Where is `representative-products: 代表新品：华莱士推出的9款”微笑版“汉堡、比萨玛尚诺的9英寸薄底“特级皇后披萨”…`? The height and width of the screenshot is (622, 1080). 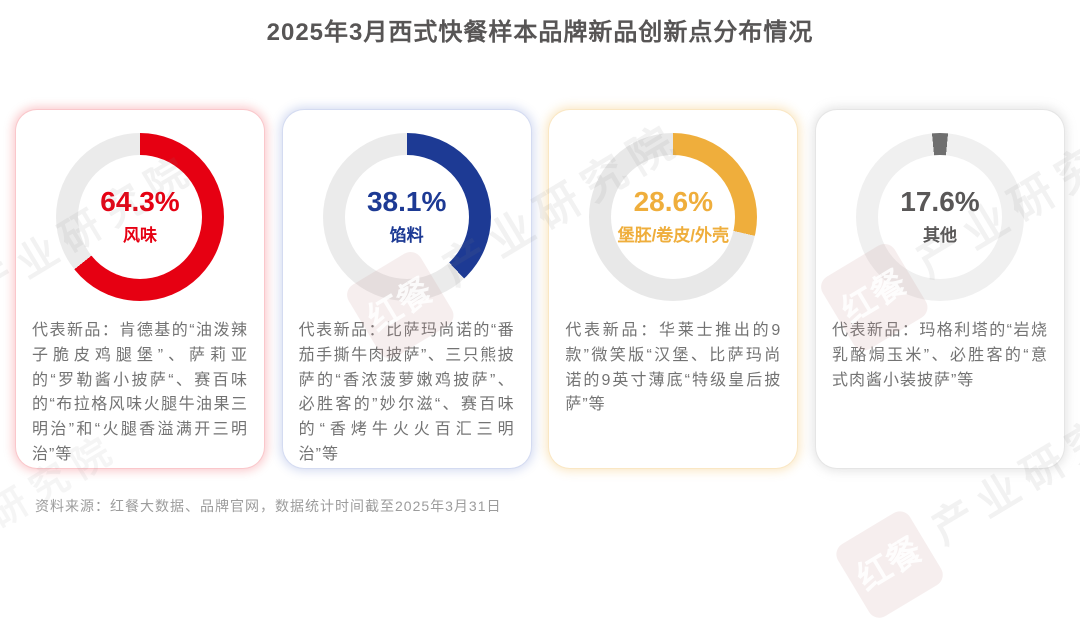 representative-products: 代表新品：华莱士推出的9款”微笑版“汉堡、比萨玛尚诺的9英寸薄底“特级皇后披萨”… is located at coordinates (673, 368).